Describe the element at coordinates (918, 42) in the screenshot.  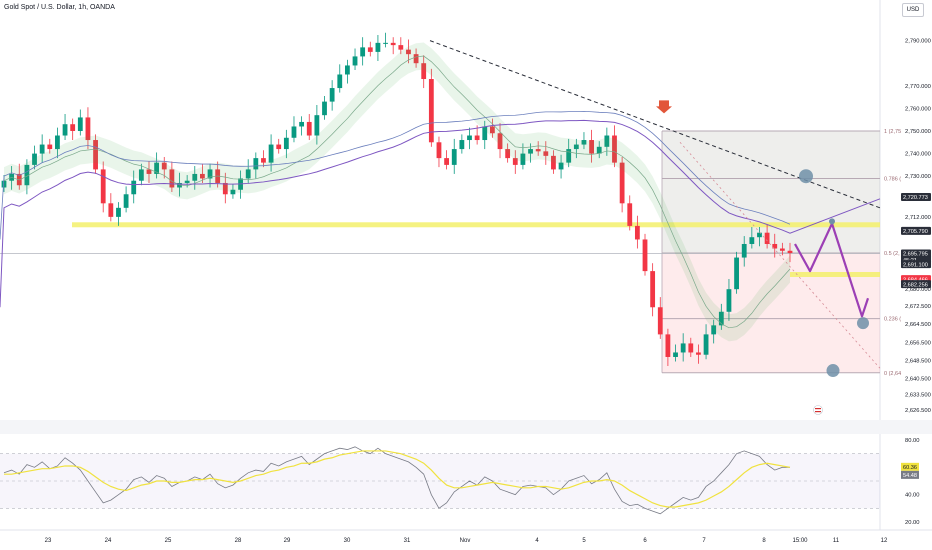
I see `price-tick-label: 2,790.000` at that location.